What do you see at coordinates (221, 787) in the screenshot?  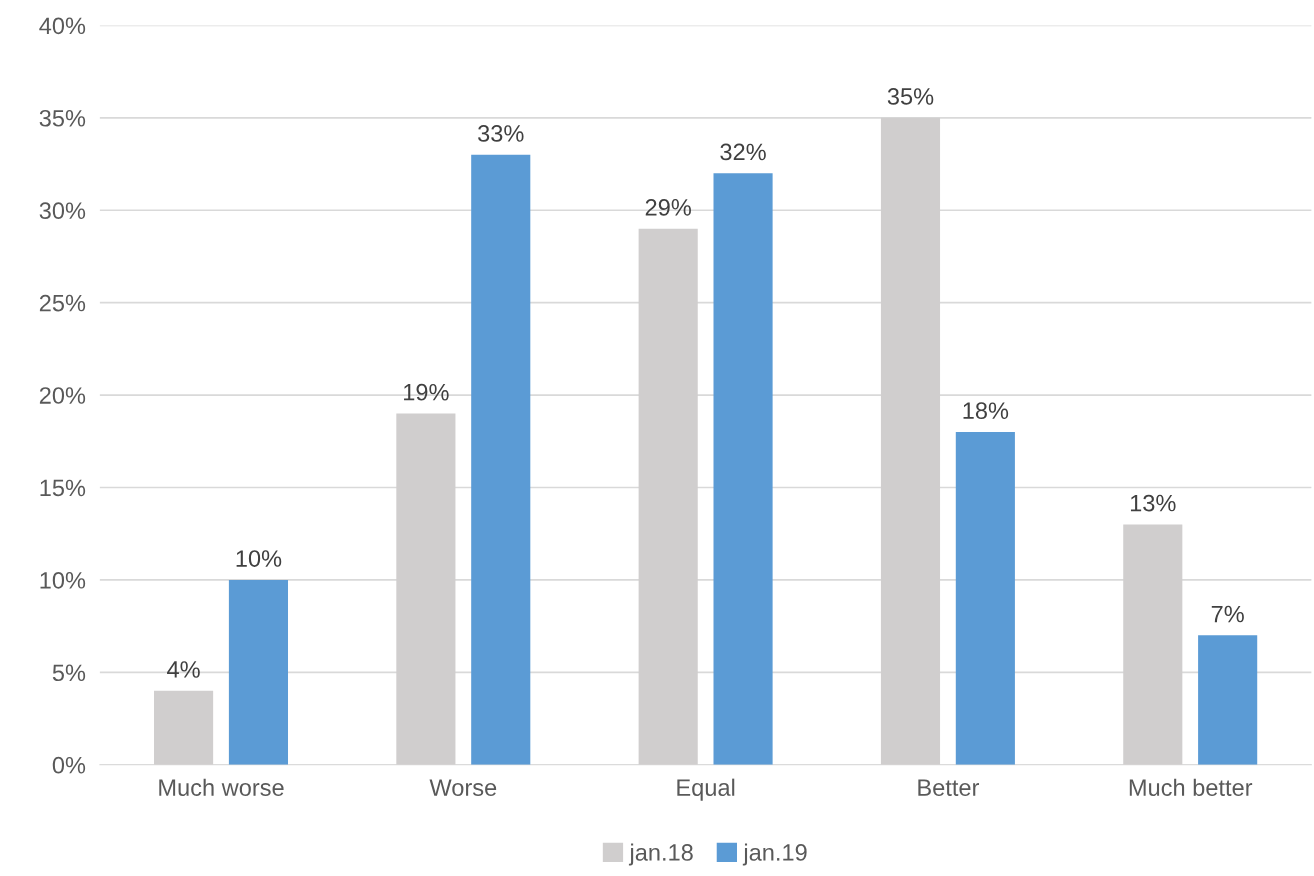 I see `x-tick-label: Much worse` at bounding box center [221, 787].